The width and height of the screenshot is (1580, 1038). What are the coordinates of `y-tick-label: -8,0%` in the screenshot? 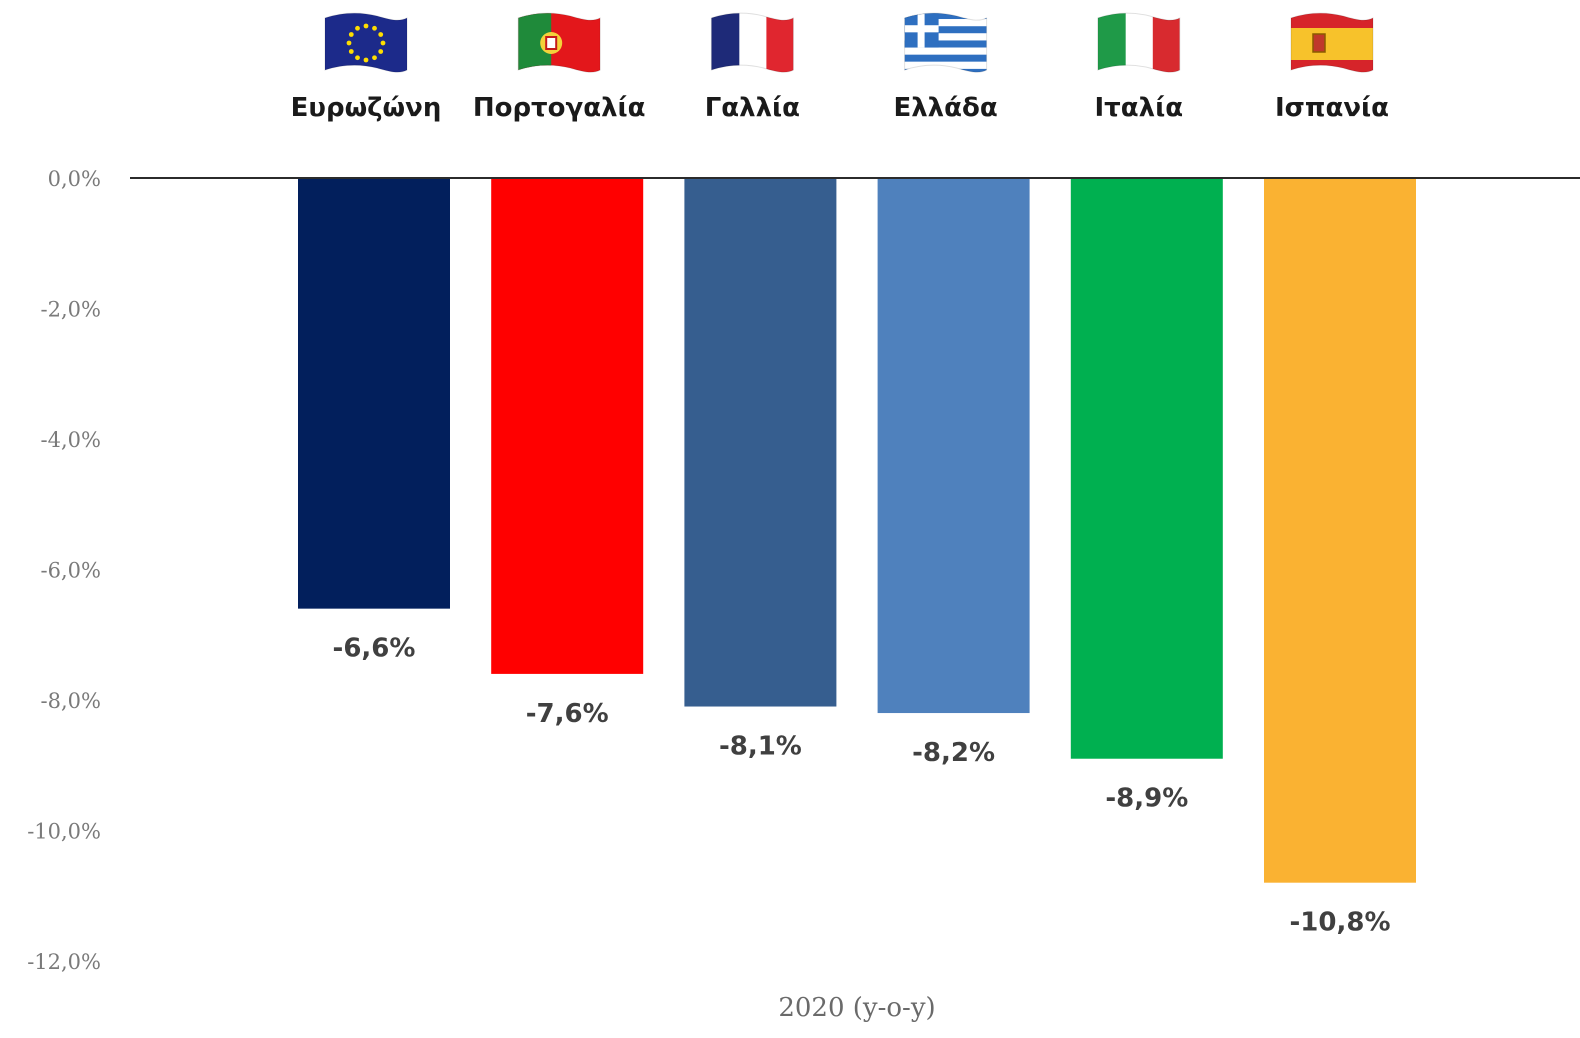 It's located at (71, 701).